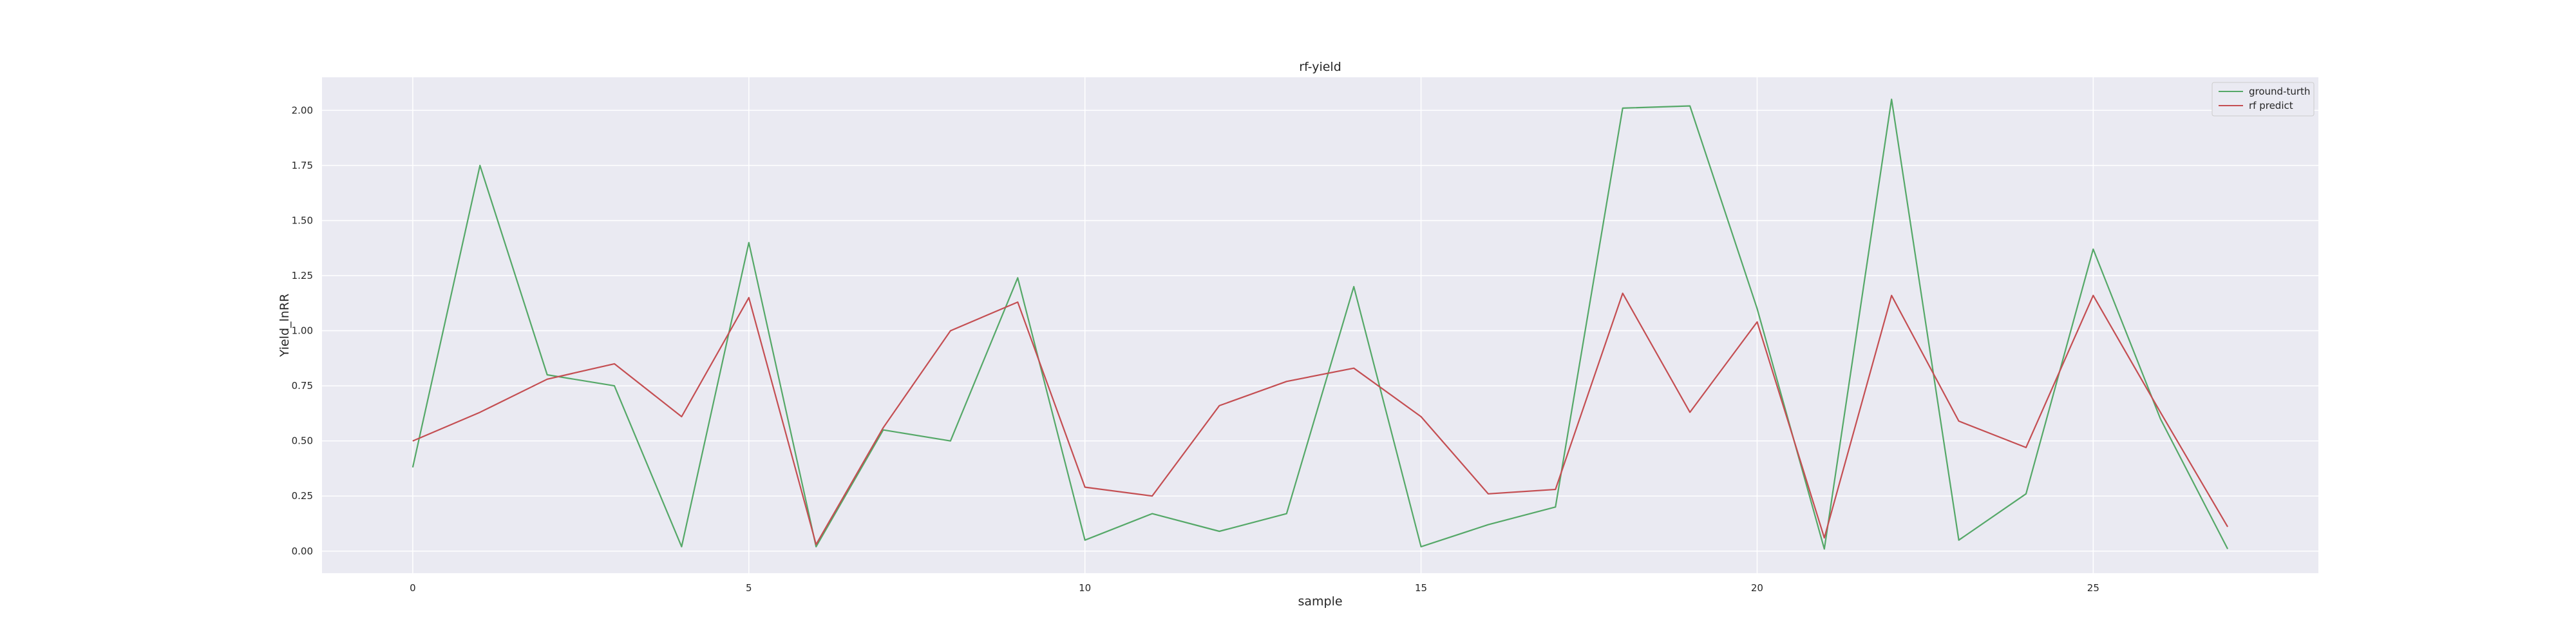 The height and width of the screenshot is (644, 2576). I want to click on x-tick-labels: 0 5 10 15 20 25, so click(1254, 588).